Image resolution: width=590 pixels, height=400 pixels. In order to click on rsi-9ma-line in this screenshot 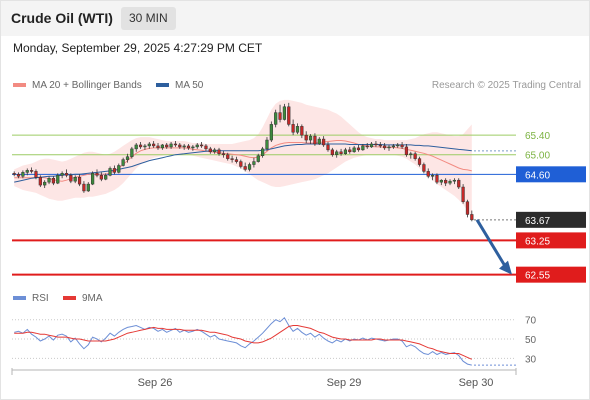, I will do `click(243, 342)`.